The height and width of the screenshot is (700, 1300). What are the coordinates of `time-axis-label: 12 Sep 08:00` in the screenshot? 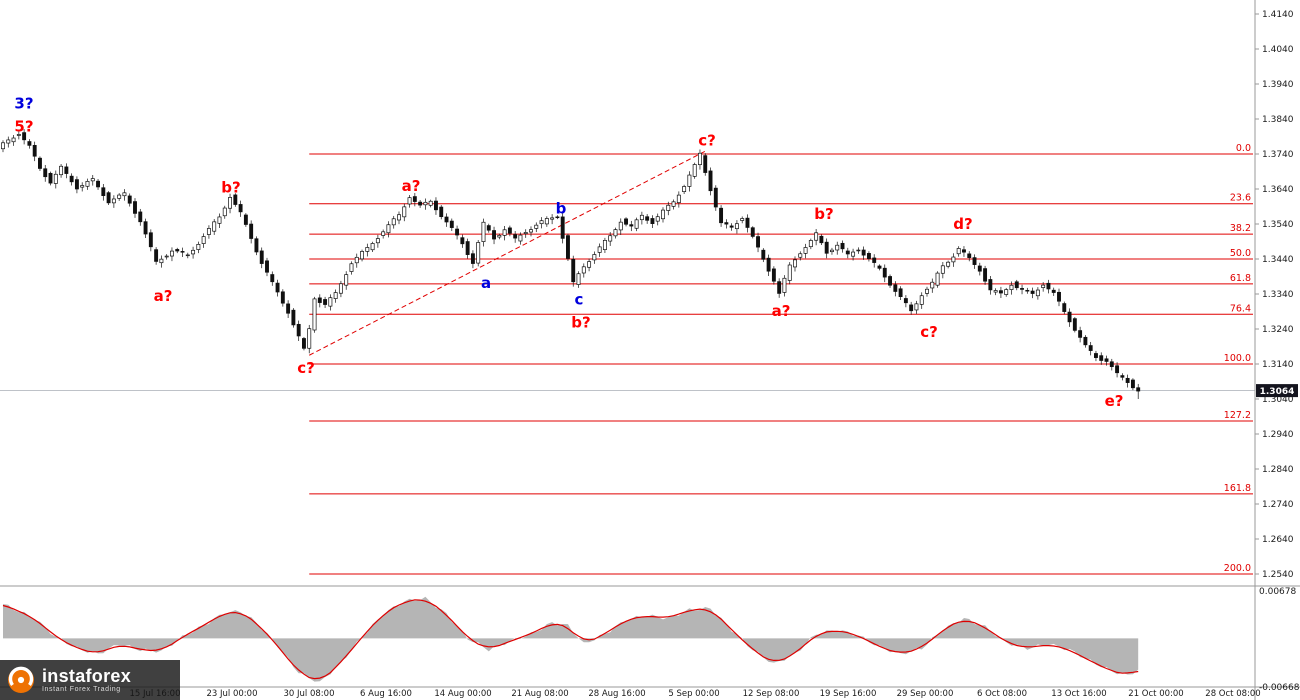 It's located at (771, 694).